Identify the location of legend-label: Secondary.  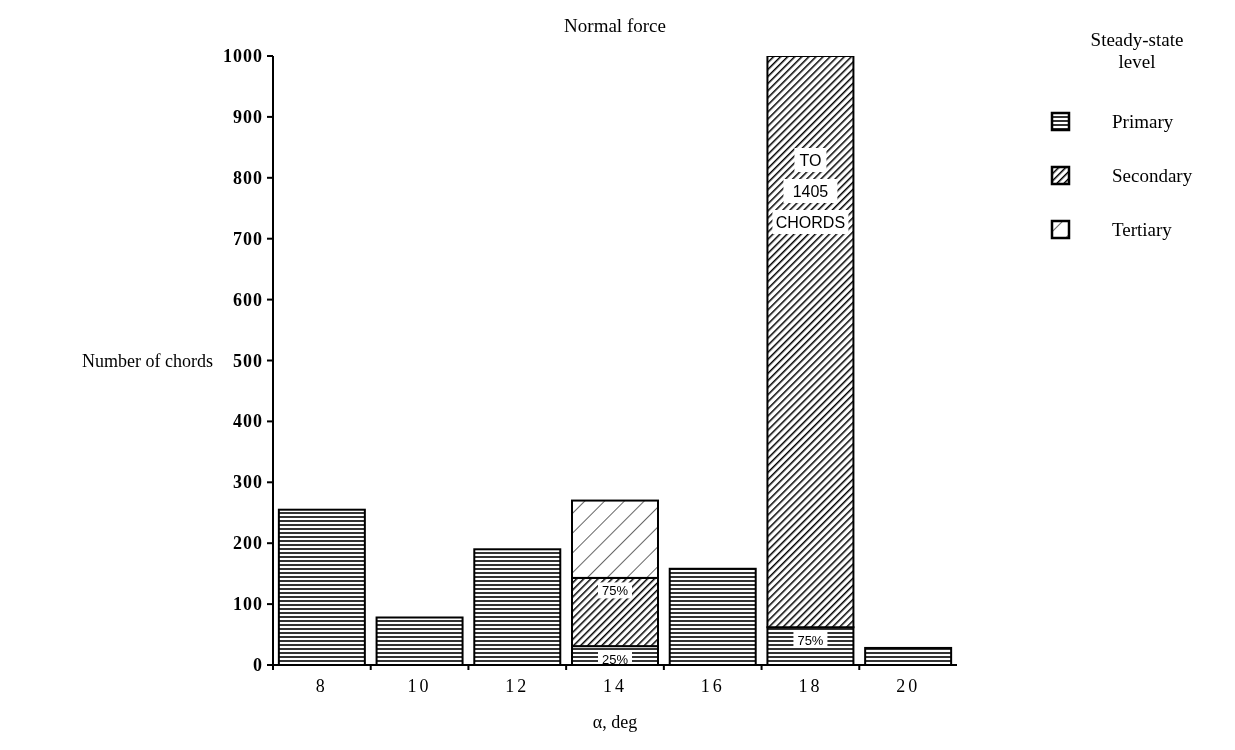
(1152, 175).